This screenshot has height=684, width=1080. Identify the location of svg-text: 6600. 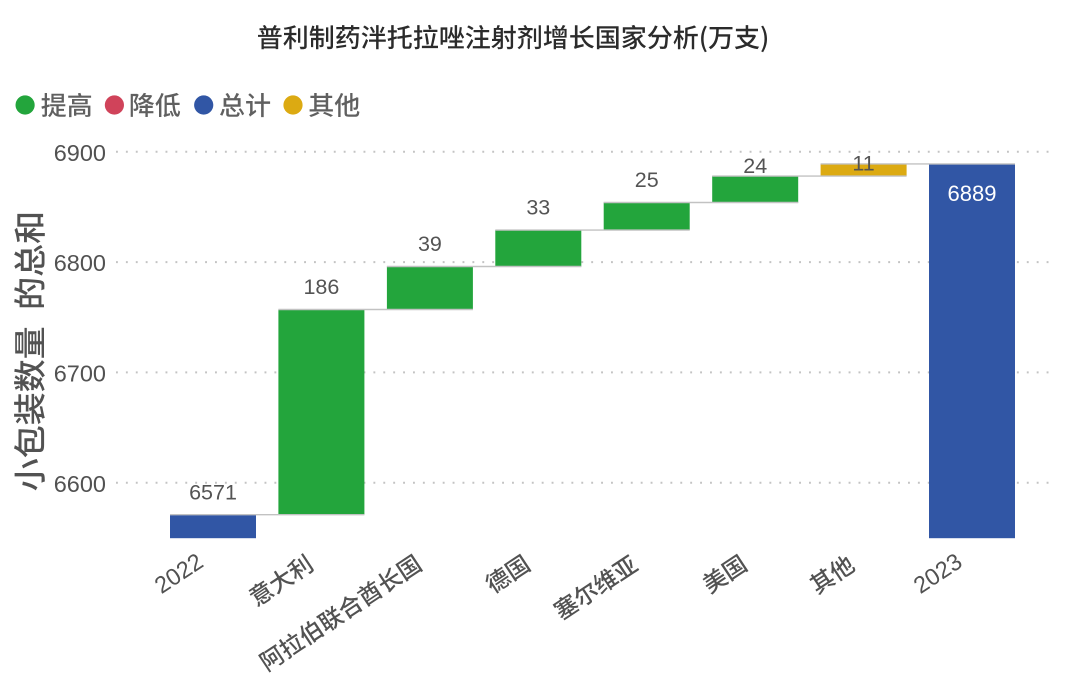
(80, 484).